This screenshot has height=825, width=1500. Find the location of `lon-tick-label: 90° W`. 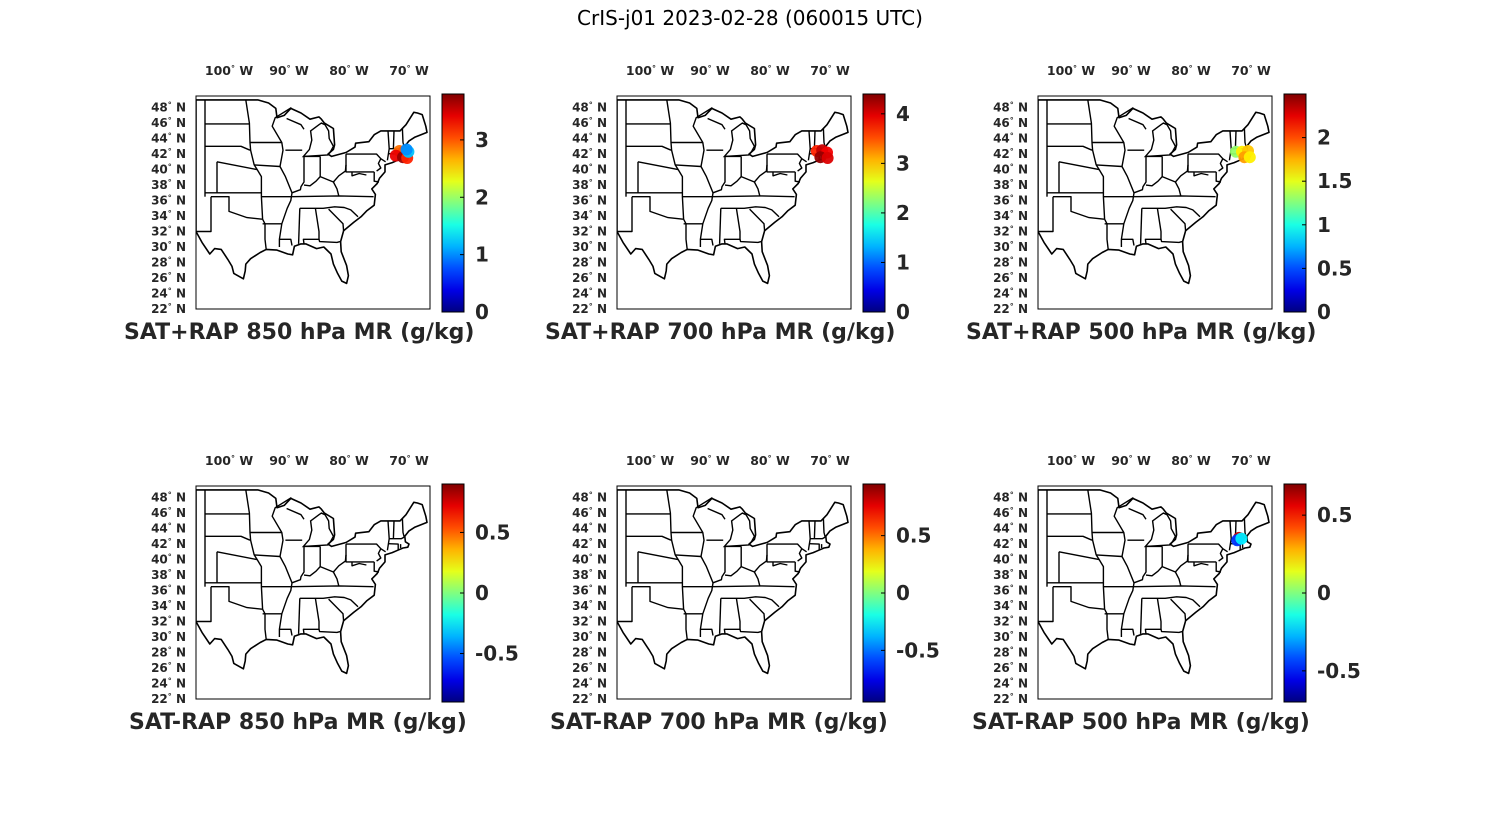

lon-tick-label: 90° W is located at coordinates (710, 70).